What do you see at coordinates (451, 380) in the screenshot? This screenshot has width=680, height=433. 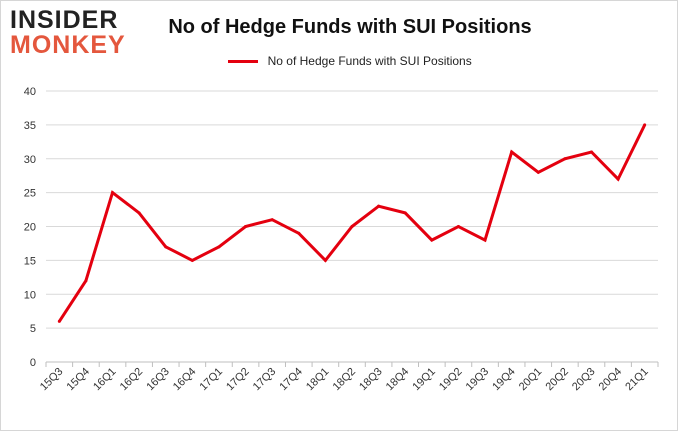 I see `x-tick-label: 19Q2` at bounding box center [451, 380].